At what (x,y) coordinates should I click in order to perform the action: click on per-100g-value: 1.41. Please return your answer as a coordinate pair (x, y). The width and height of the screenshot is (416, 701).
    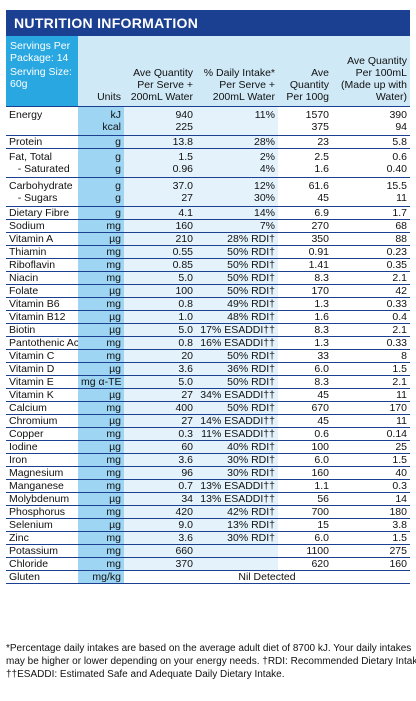
    Looking at the image, I should click on (305, 265).